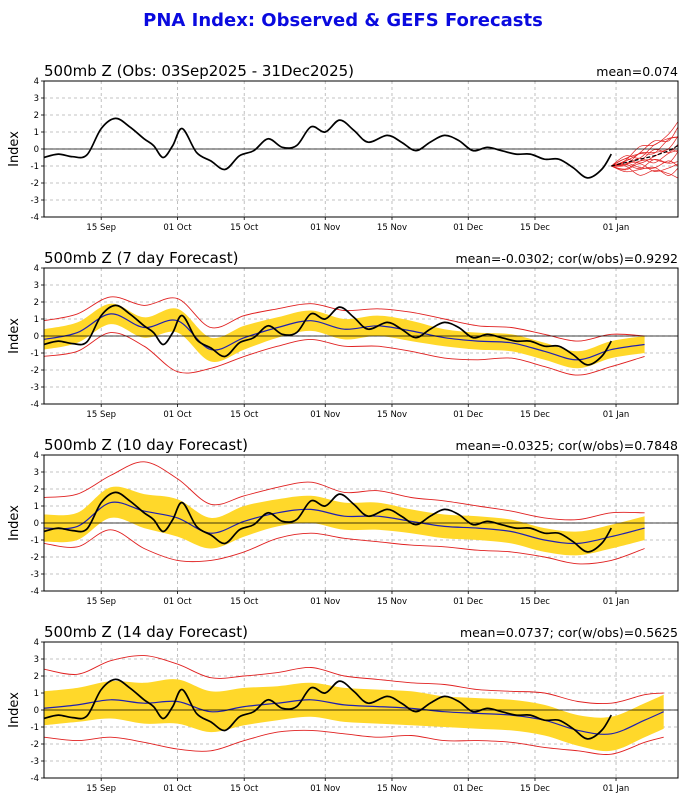  I want to click on panel-stat: mean=0.0737; cor(w/obs)=0.5625, so click(569, 632).